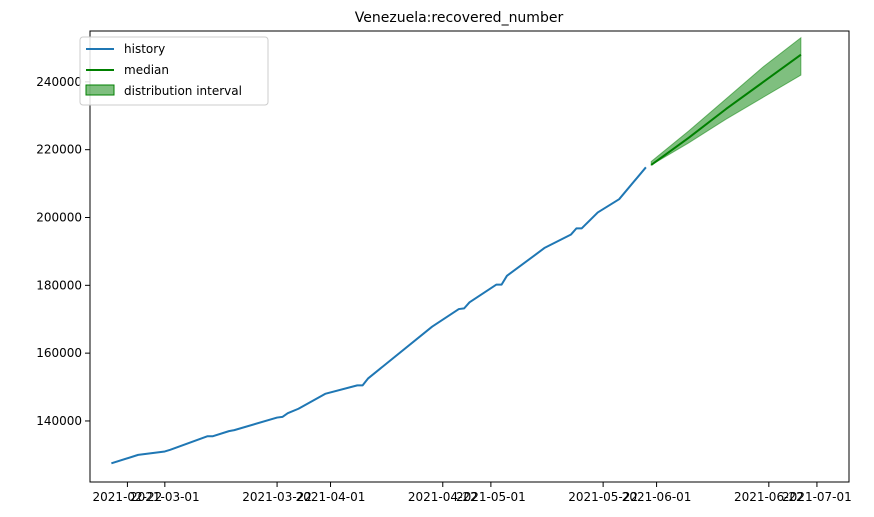  I want to click on legend-median-label: median, so click(146, 70).